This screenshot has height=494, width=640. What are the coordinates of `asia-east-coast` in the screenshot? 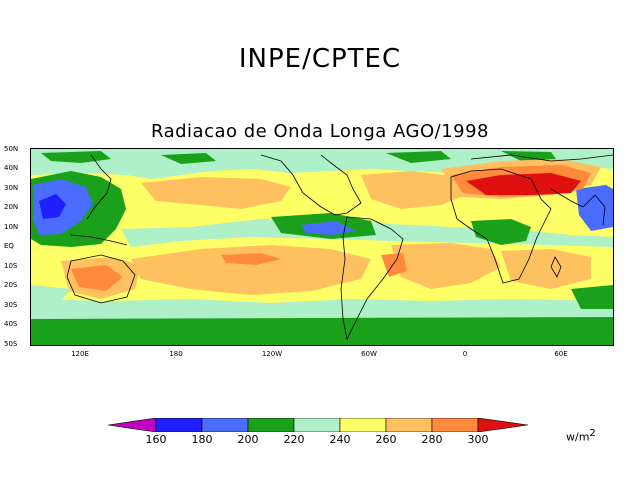 It's located at (99, 187).